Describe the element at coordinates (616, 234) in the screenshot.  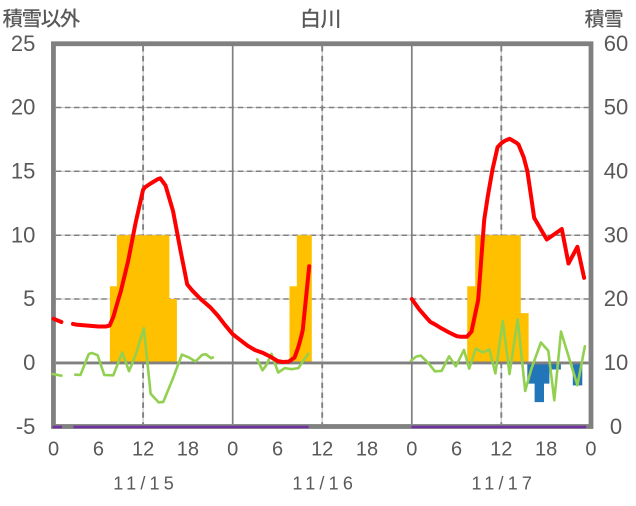
I see `svg-text: 30` at that location.